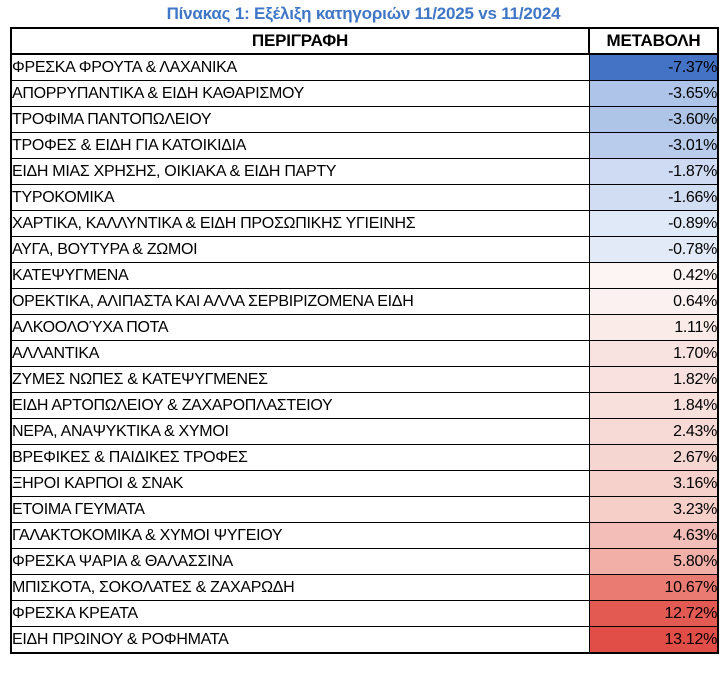 Image resolution: width=728 pixels, height=678 pixels. I want to click on change-value-cell: -0.89%, so click(653, 223).